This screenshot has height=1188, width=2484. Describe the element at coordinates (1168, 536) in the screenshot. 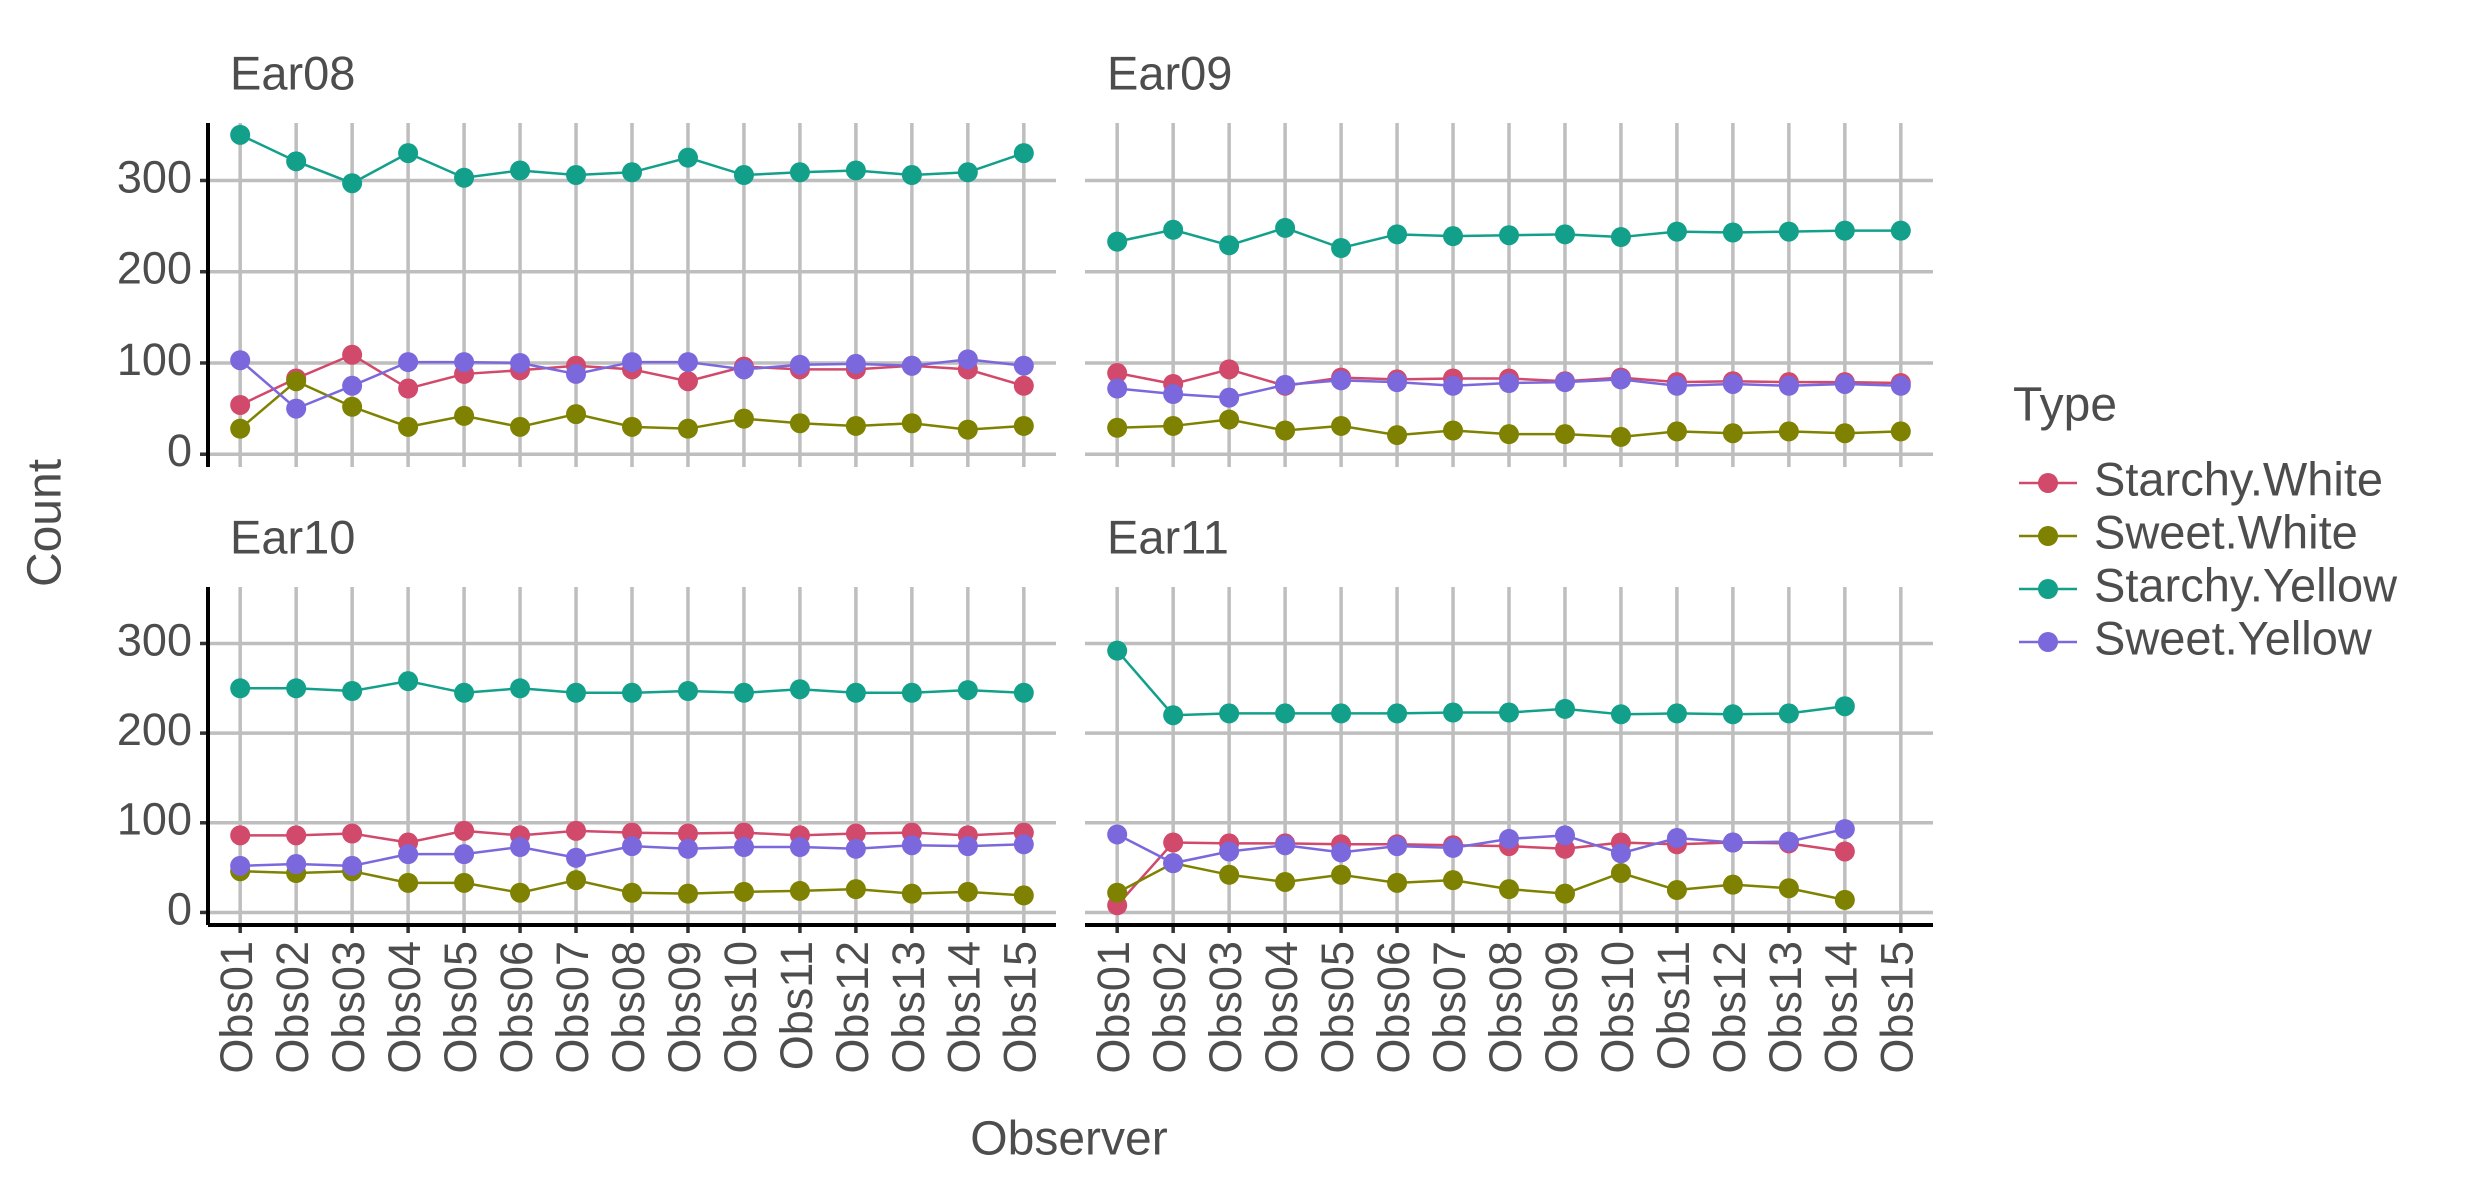

I see `facet-title: Ear11` at that location.